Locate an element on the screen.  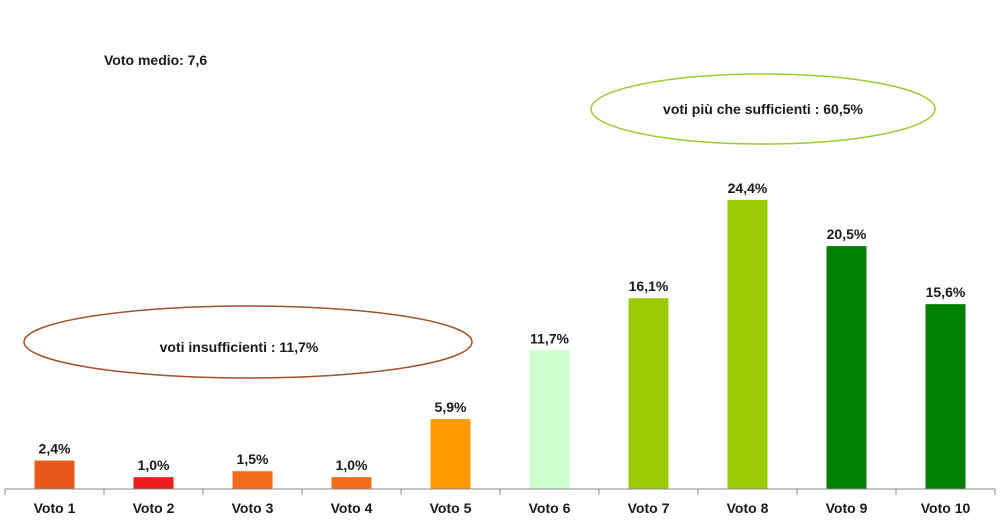
value-label: 5,9% is located at coordinates (451, 407).